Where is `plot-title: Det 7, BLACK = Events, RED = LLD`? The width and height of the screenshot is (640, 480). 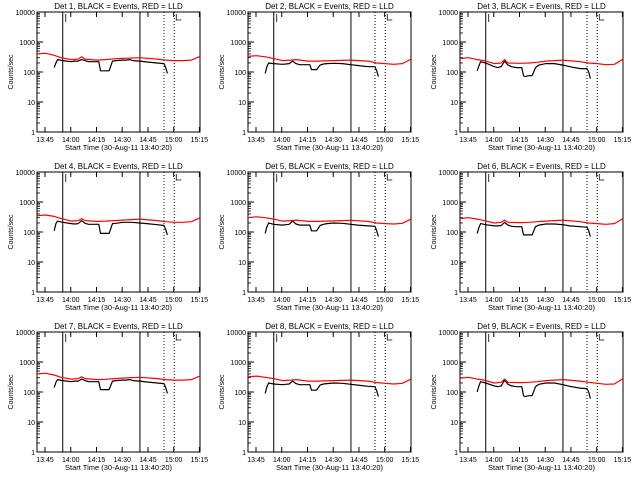
plot-title: Det 7, BLACK = Events, RED = LLD is located at coordinates (118, 326).